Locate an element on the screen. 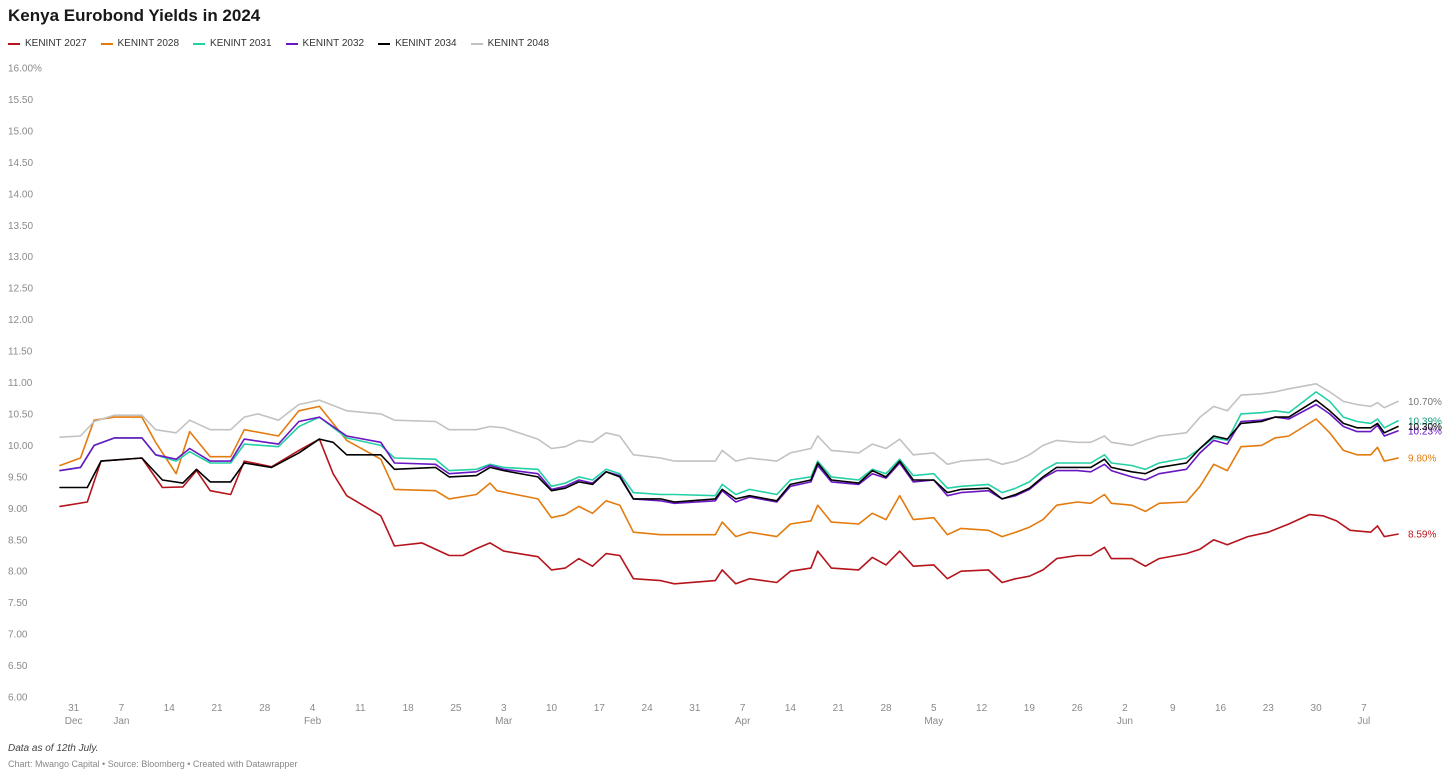 The height and width of the screenshot is (778, 1456). x-tick-label: 25 is located at coordinates (456, 708).